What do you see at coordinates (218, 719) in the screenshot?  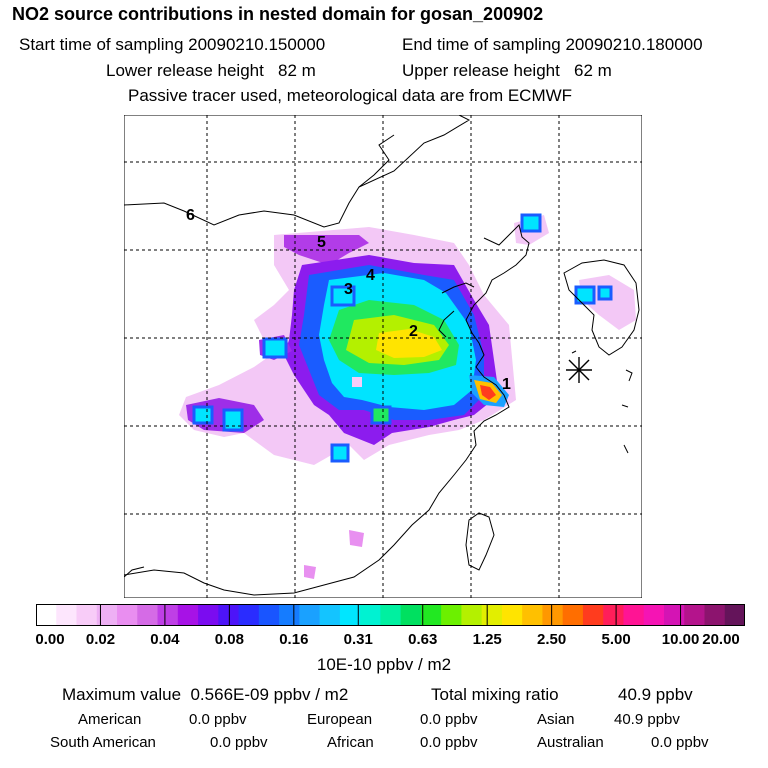 I see `american-value: 0.0 ppbv` at bounding box center [218, 719].